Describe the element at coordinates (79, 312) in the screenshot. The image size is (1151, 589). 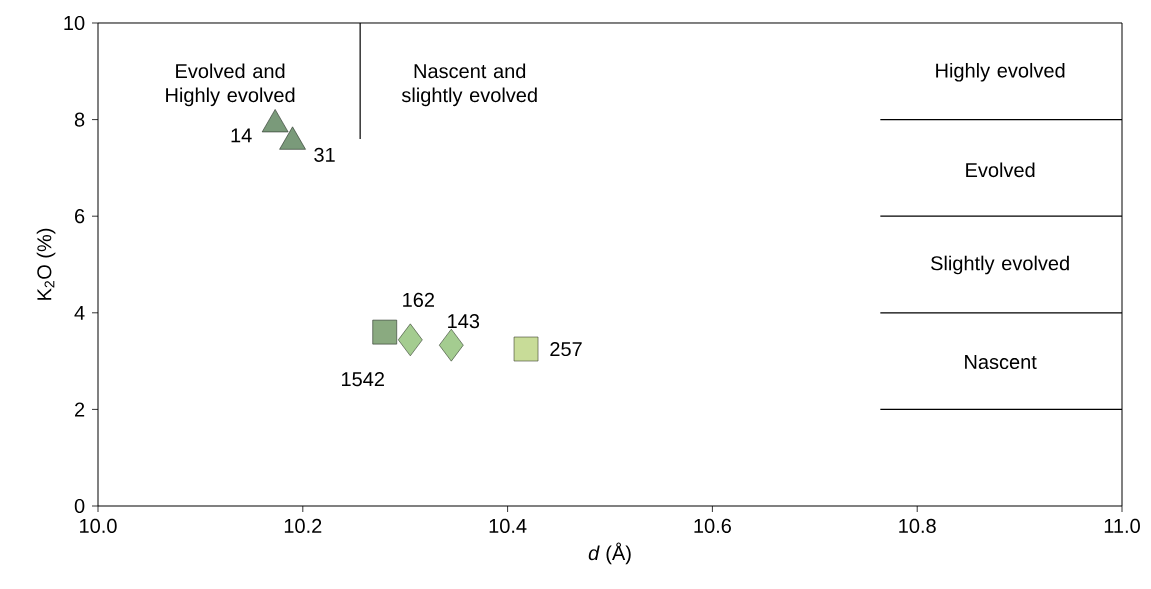
I see `y-tick-label: 4` at that location.